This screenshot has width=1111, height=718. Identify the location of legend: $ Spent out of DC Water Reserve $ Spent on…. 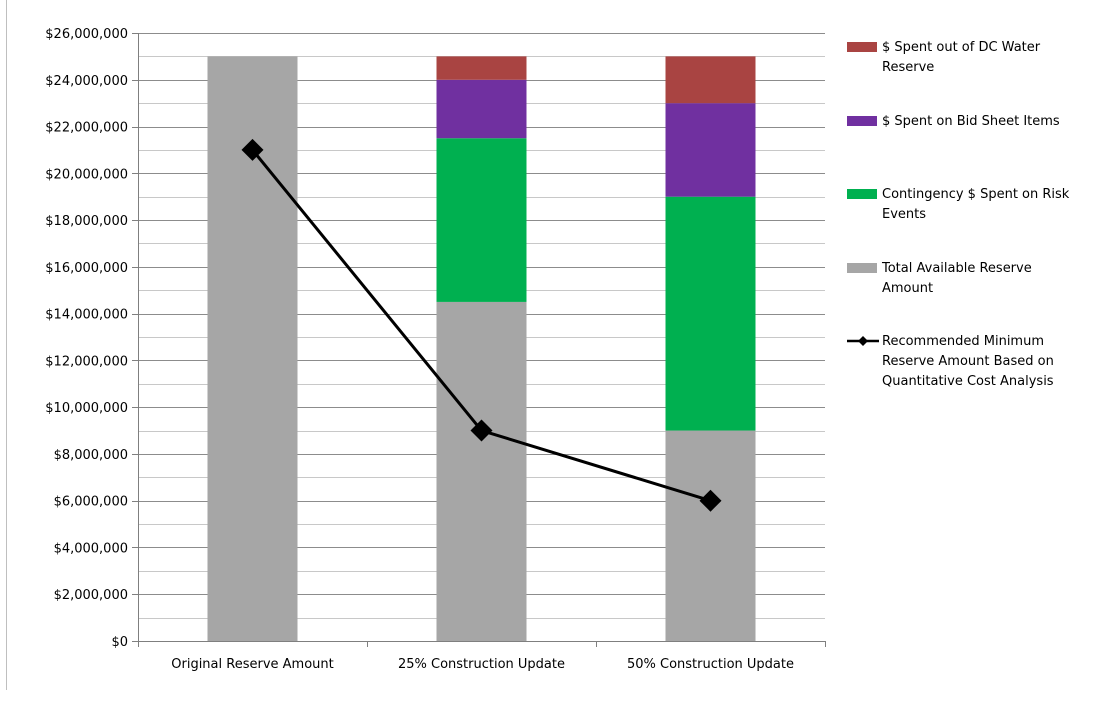
(958, 214).